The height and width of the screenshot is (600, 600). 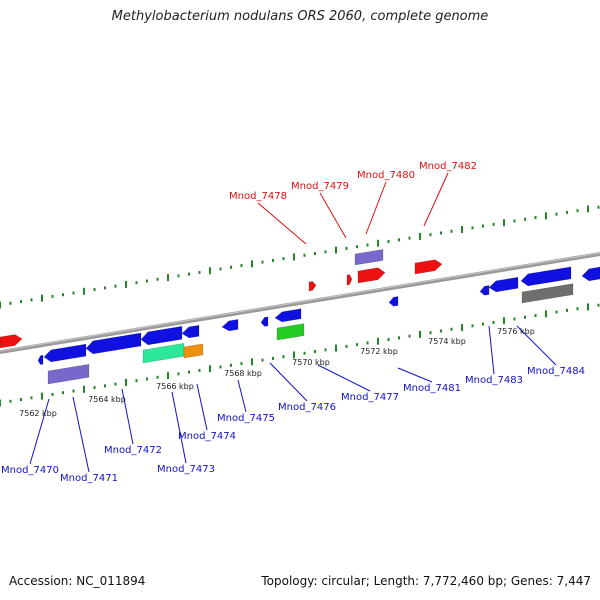 What do you see at coordinates (207, 436) in the screenshot?
I see `gene-label-reverse: Mnod_7474` at bounding box center [207, 436].